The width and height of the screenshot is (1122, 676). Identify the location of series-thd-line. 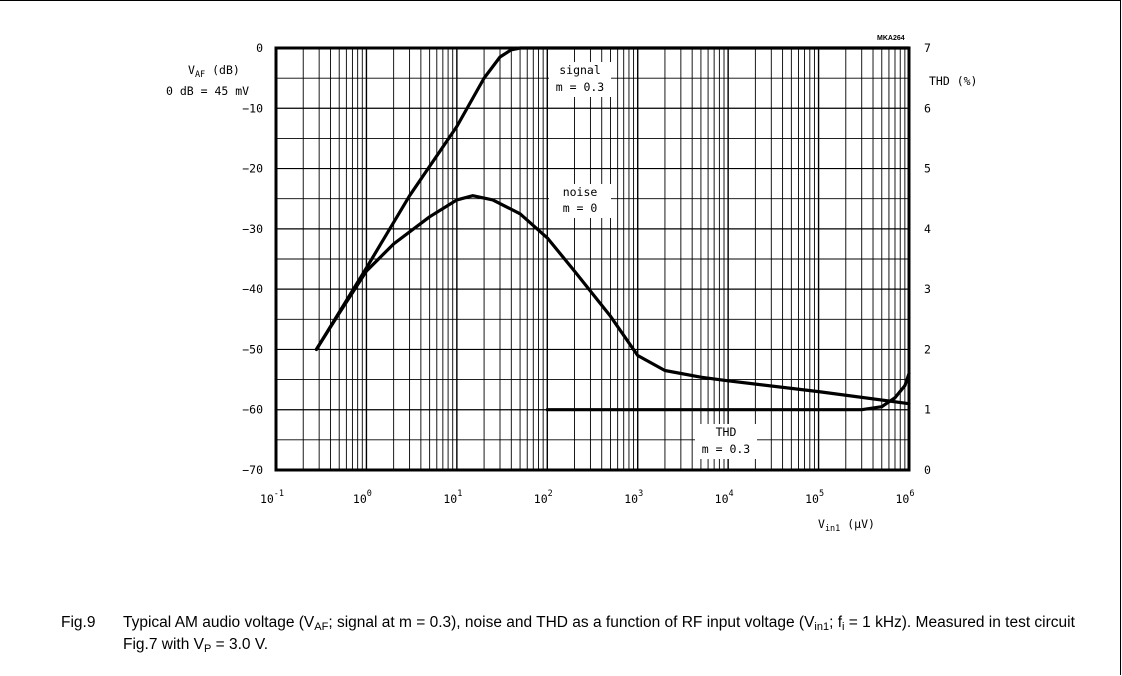
(728, 391).